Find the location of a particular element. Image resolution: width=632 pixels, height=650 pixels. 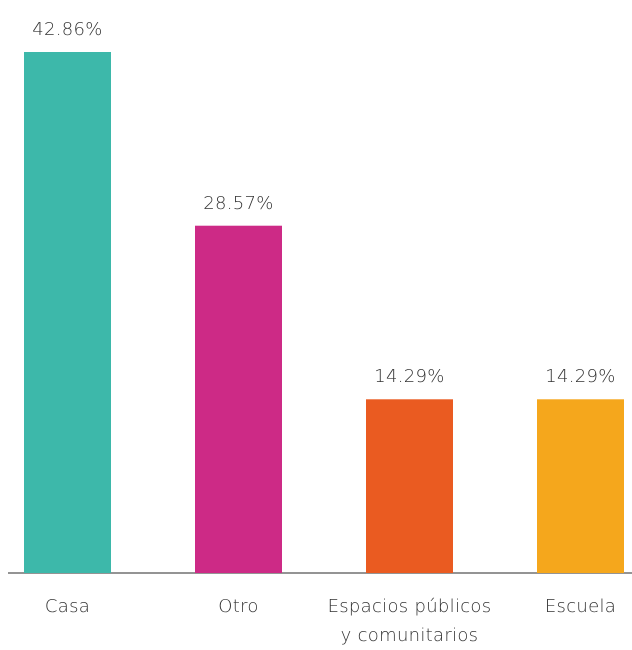

value-label: 42.86% is located at coordinates (74, 29).